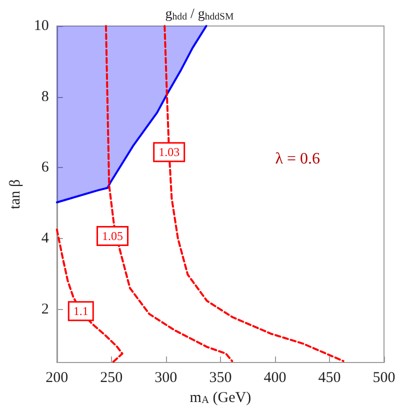  Describe the element at coordinates (384, 378) in the screenshot. I see `x-tick-label: 500` at that location.